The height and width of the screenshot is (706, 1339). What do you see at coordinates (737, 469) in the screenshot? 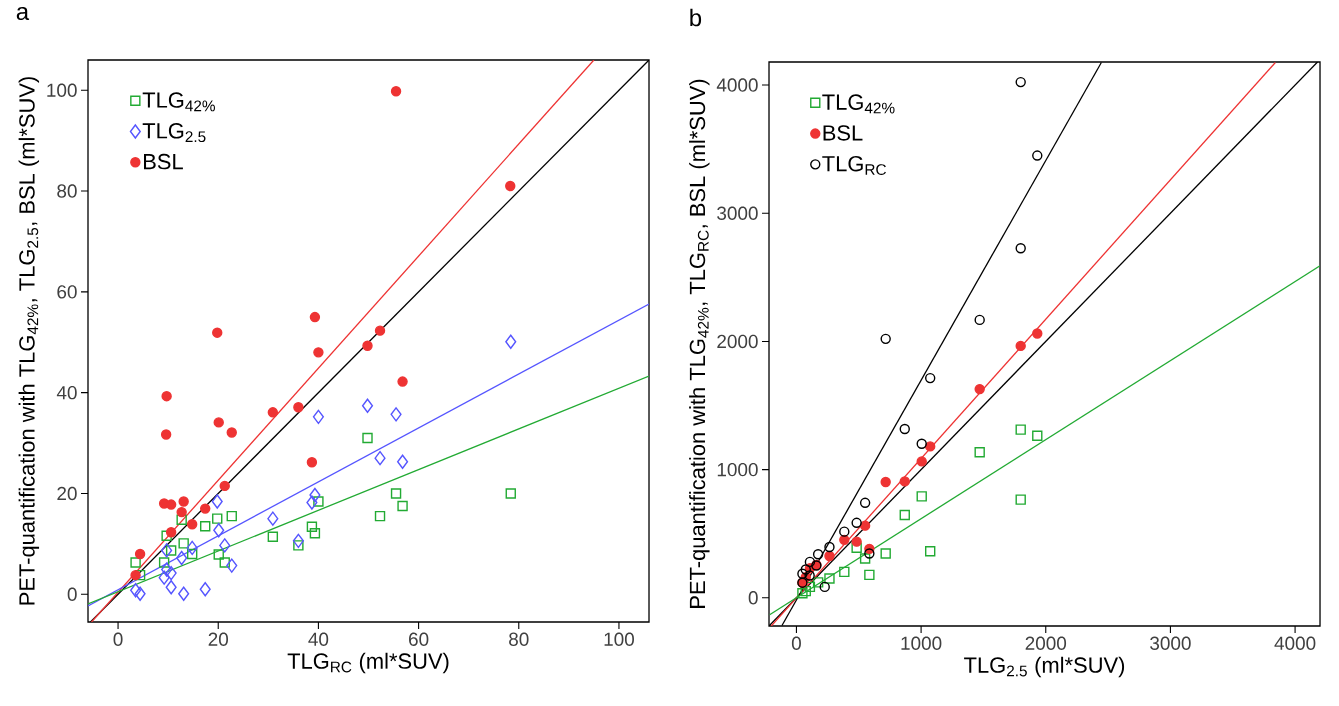
I see `y-tick-label: 1000` at bounding box center [737, 469].